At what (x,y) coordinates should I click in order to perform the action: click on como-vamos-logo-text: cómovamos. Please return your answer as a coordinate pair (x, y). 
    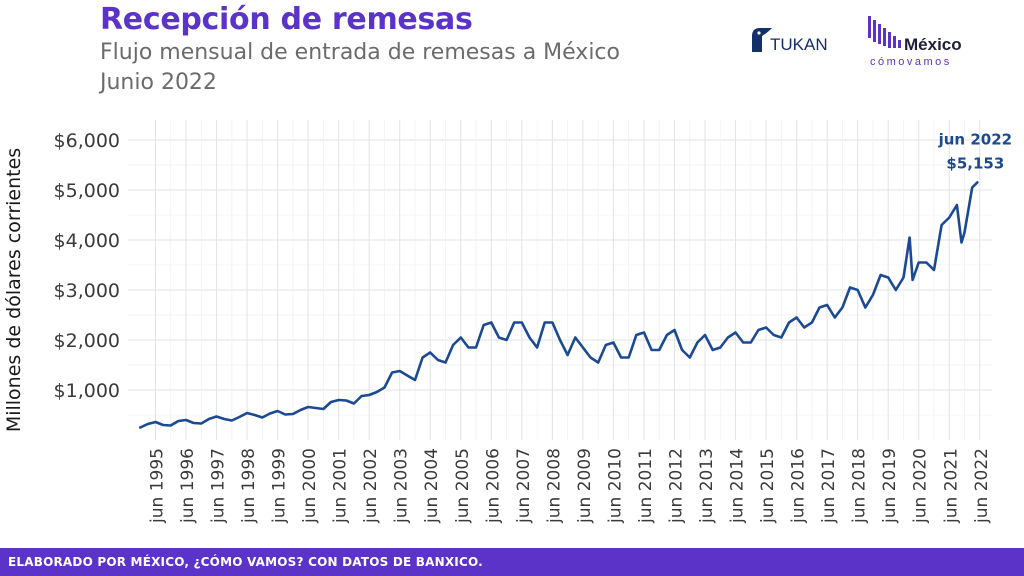
    Looking at the image, I should click on (911, 62).